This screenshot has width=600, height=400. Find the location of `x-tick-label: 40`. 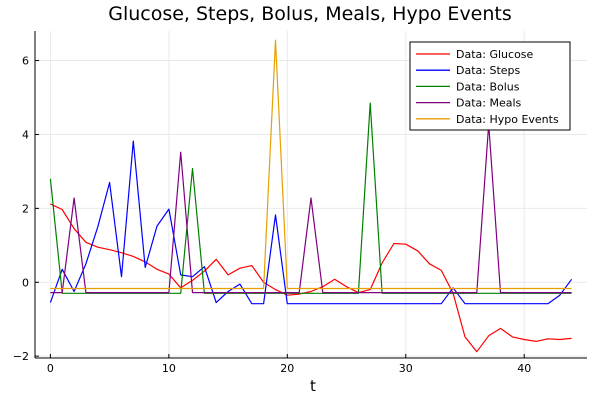

x-tick-label: 40 is located at coordinates (524, 368).